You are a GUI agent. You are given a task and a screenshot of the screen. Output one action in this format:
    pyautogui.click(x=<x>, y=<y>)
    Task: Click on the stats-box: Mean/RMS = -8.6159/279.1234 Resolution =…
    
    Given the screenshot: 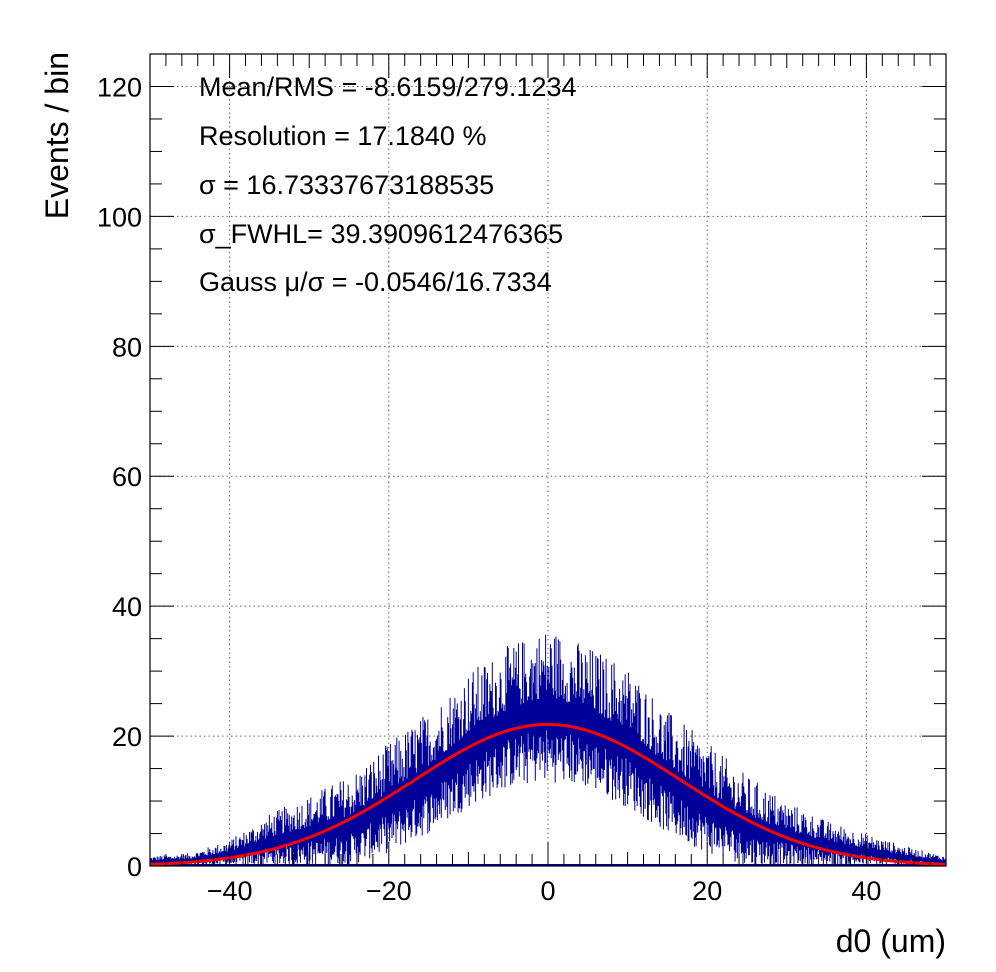 What is the action you would take?
    pyautogui.click(x=388, y=184)
    